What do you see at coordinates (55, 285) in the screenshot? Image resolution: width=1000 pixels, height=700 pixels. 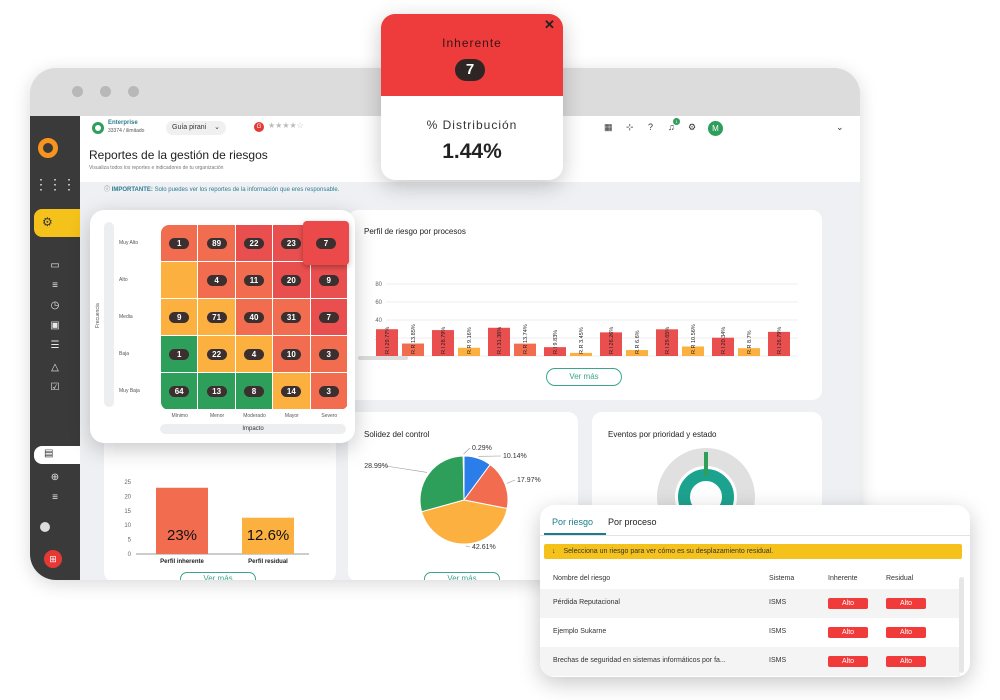 I see `list-icon: ≡` at bounding box center [55, 285].